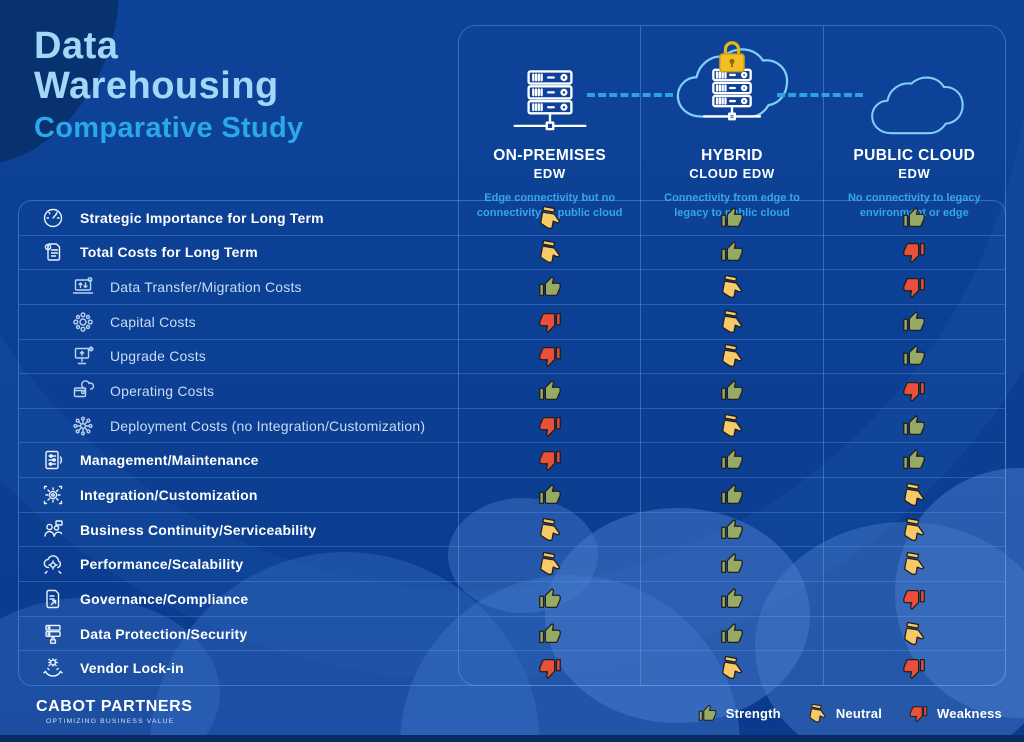 The image size is (1024, 742). I want to click on logo-tagline: OPTIMIZING BUSINESS VALUE, so click(110, 721).